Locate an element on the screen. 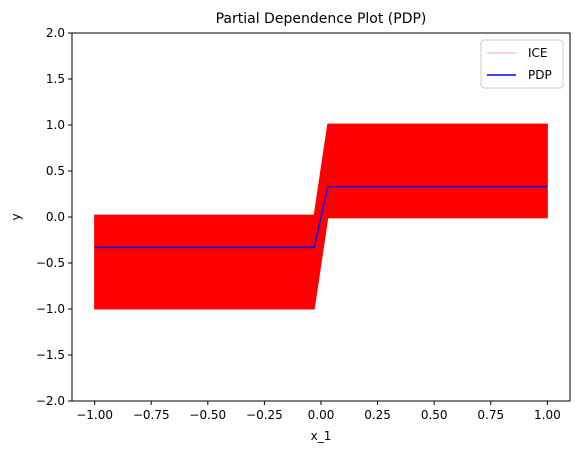  x-tick-label: 0.50 is located at coordinates (434, 415).